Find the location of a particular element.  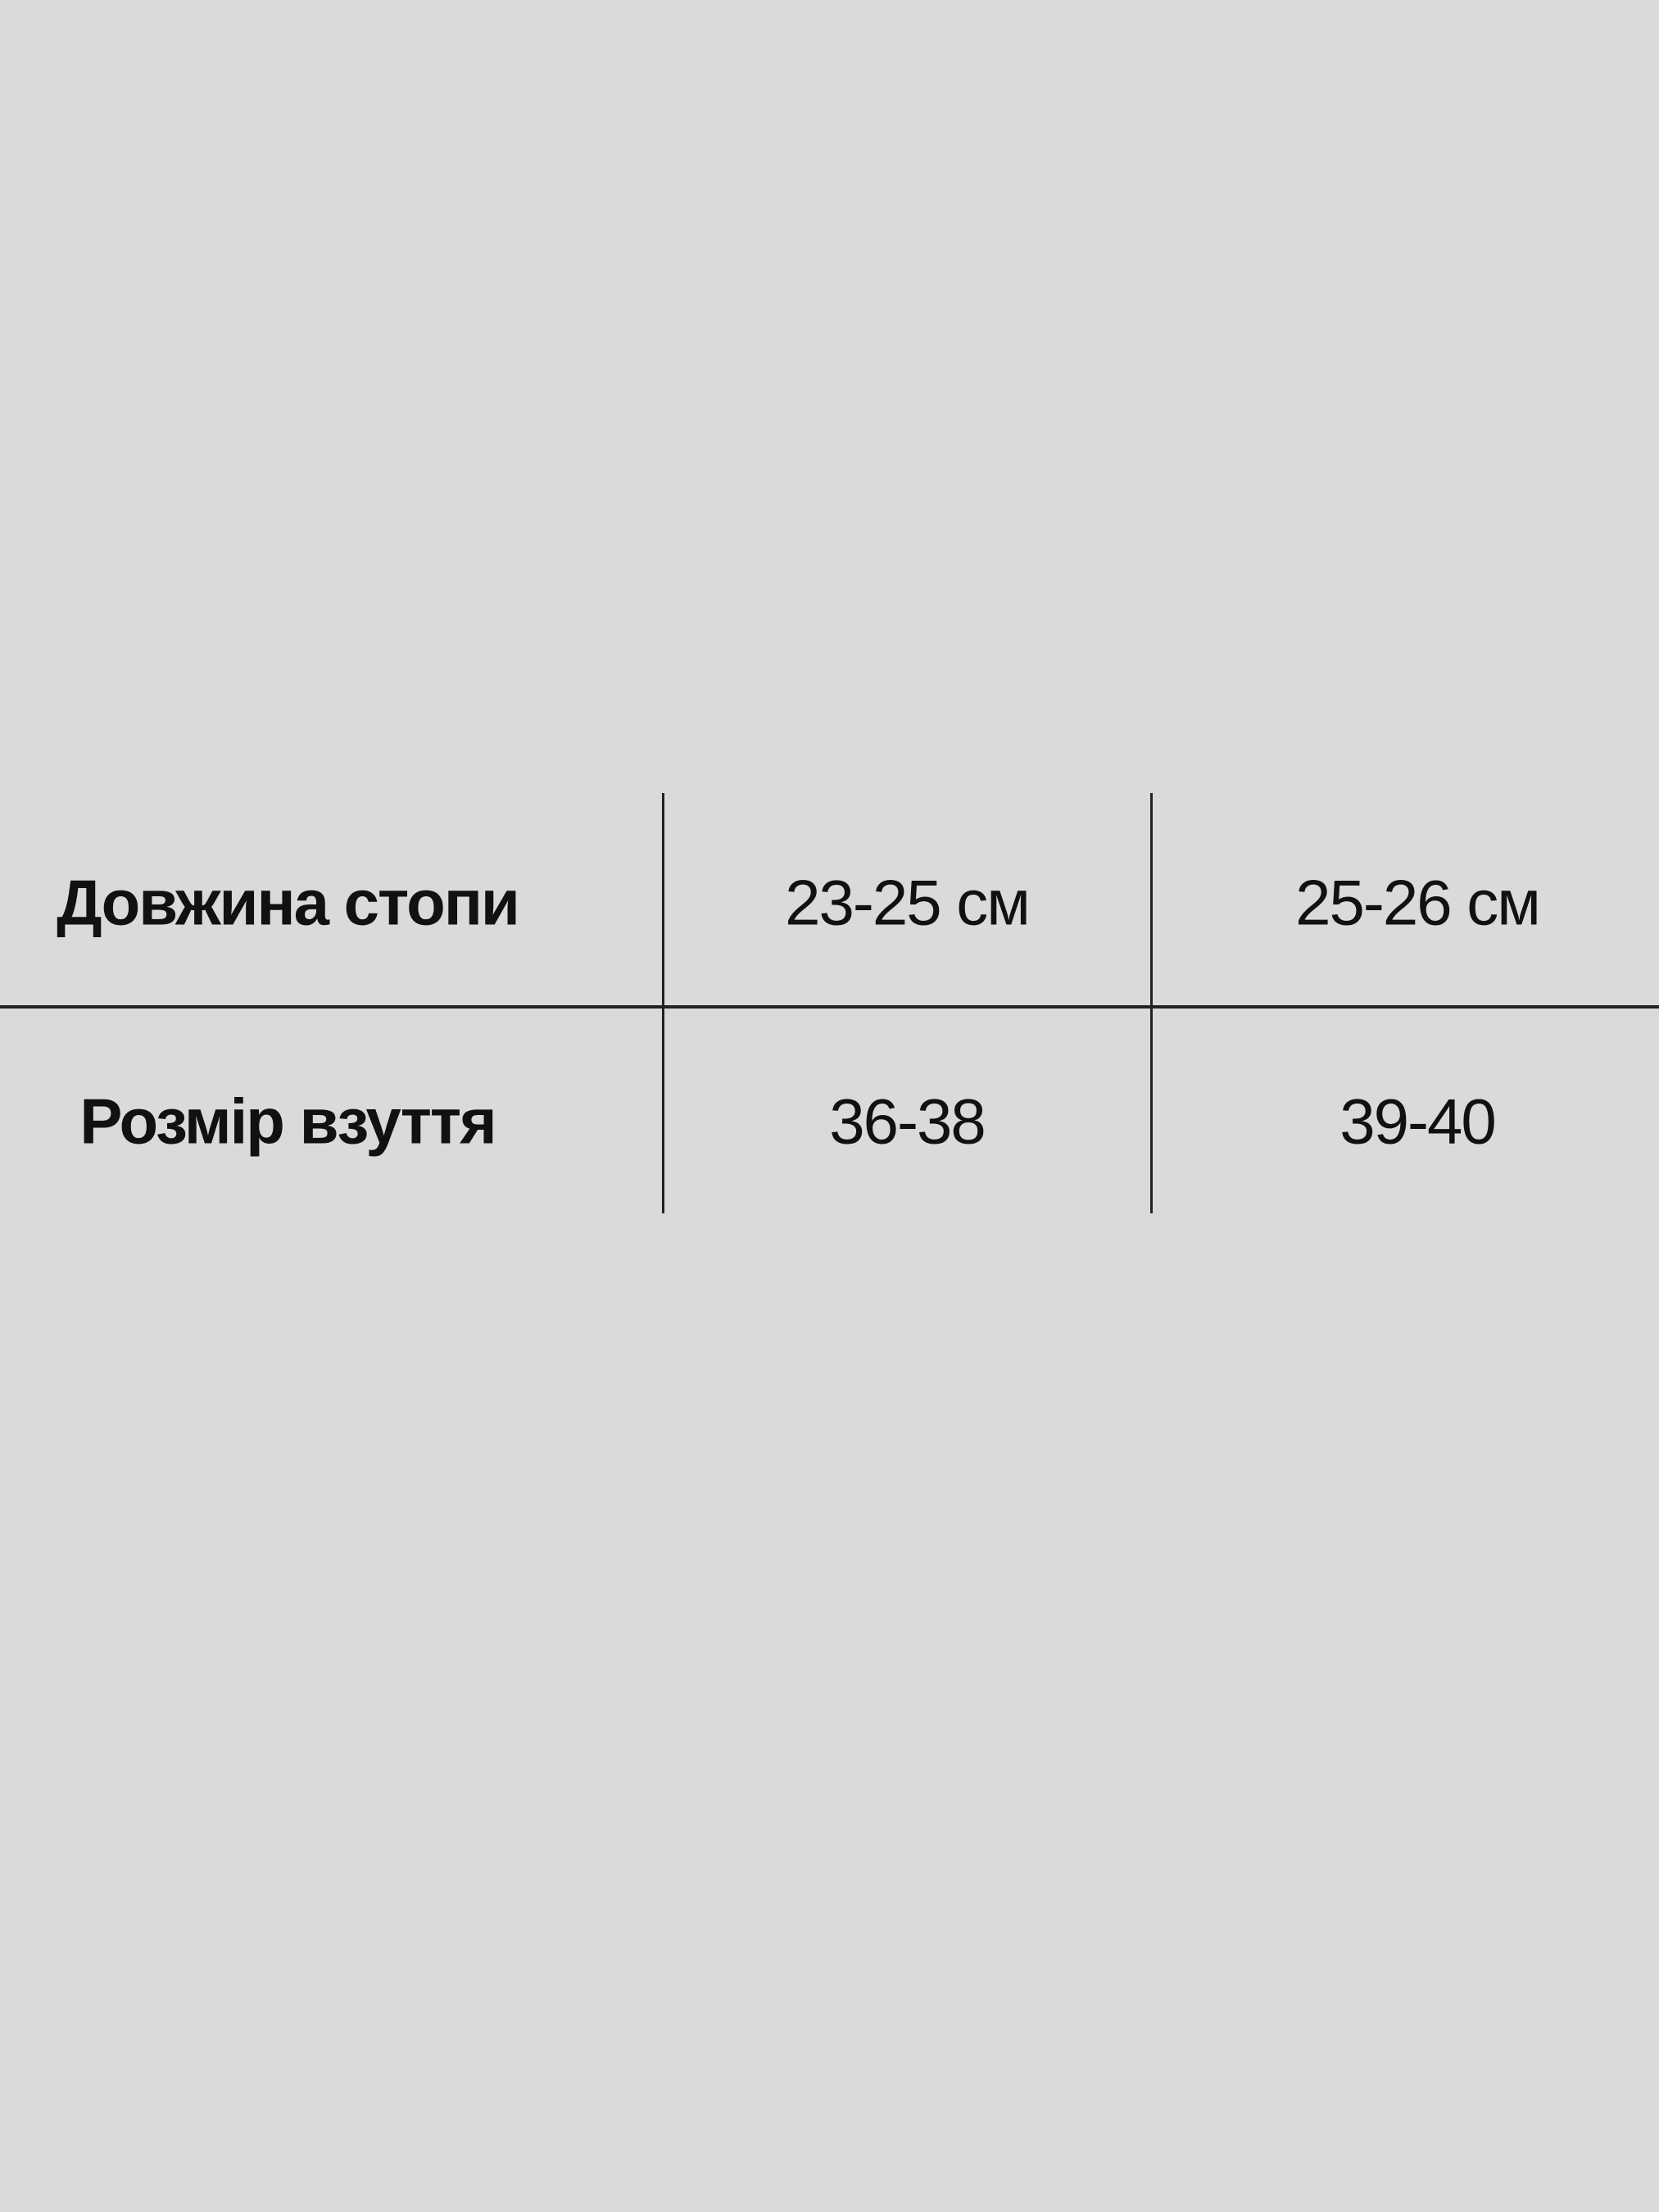

row-label-foot-length: Довжина стопи is located at coordinates (288, 902).